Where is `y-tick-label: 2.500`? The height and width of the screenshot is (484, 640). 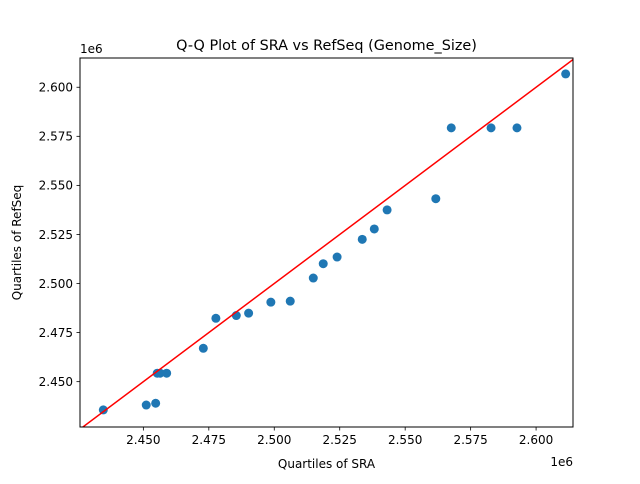 y-tick-label: 2.500 is located at coordinates (56, 284).